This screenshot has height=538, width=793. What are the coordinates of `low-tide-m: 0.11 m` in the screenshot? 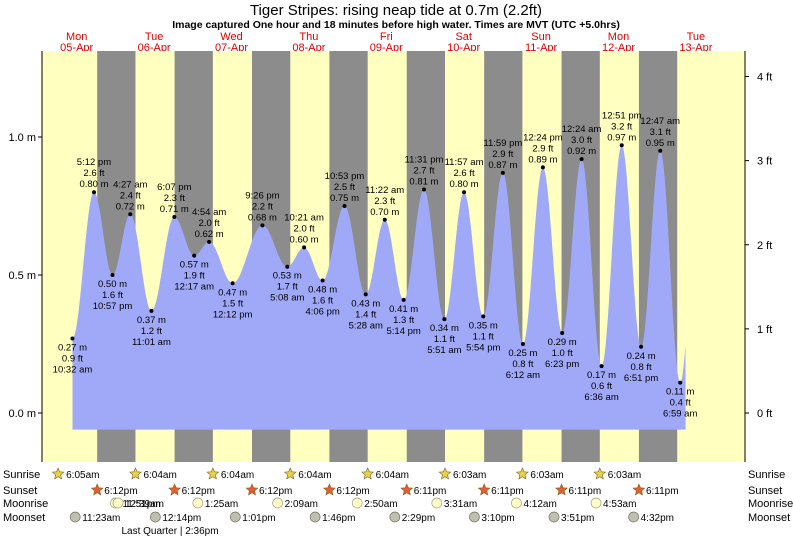 It's located at (680, 392).